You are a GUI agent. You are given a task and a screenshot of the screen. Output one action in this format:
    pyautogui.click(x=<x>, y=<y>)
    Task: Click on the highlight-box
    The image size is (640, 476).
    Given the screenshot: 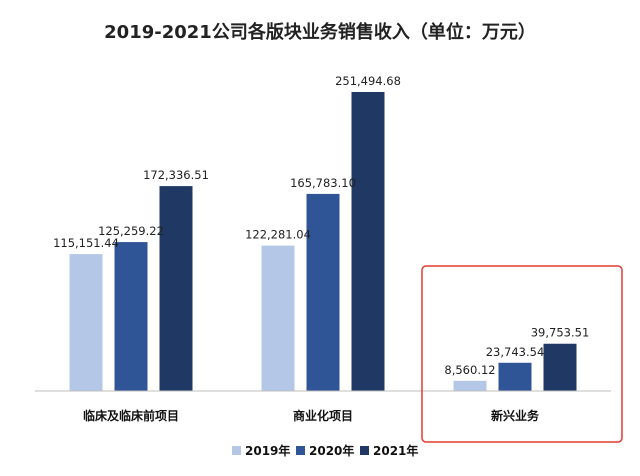 What is the action you would take?
    pyautogui.click(x=522, y=354)
    